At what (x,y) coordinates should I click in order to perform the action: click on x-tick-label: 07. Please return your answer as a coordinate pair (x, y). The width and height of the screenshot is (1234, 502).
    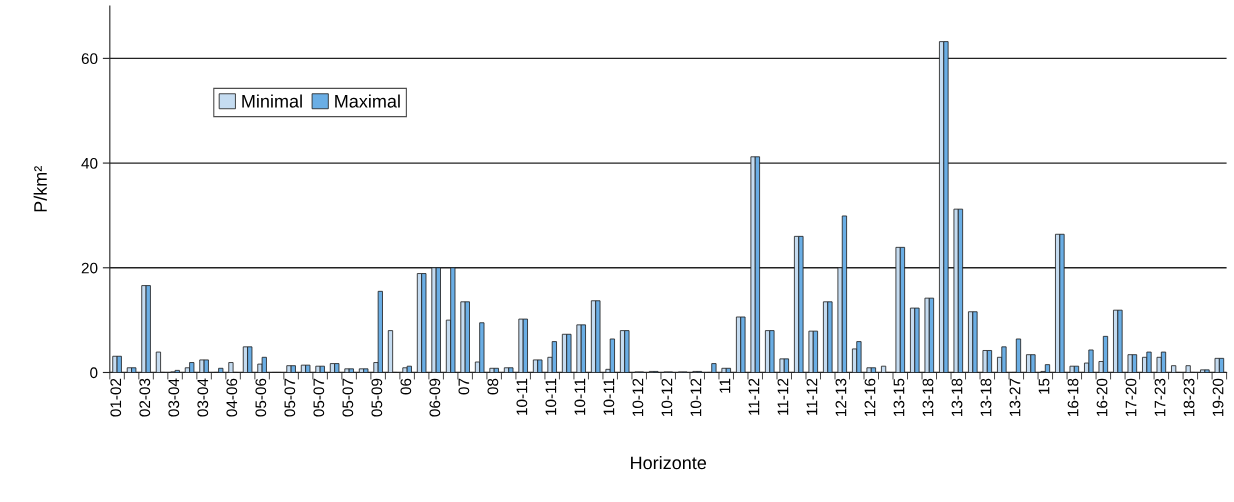
    Looking at the image, I should click on (464, 386).